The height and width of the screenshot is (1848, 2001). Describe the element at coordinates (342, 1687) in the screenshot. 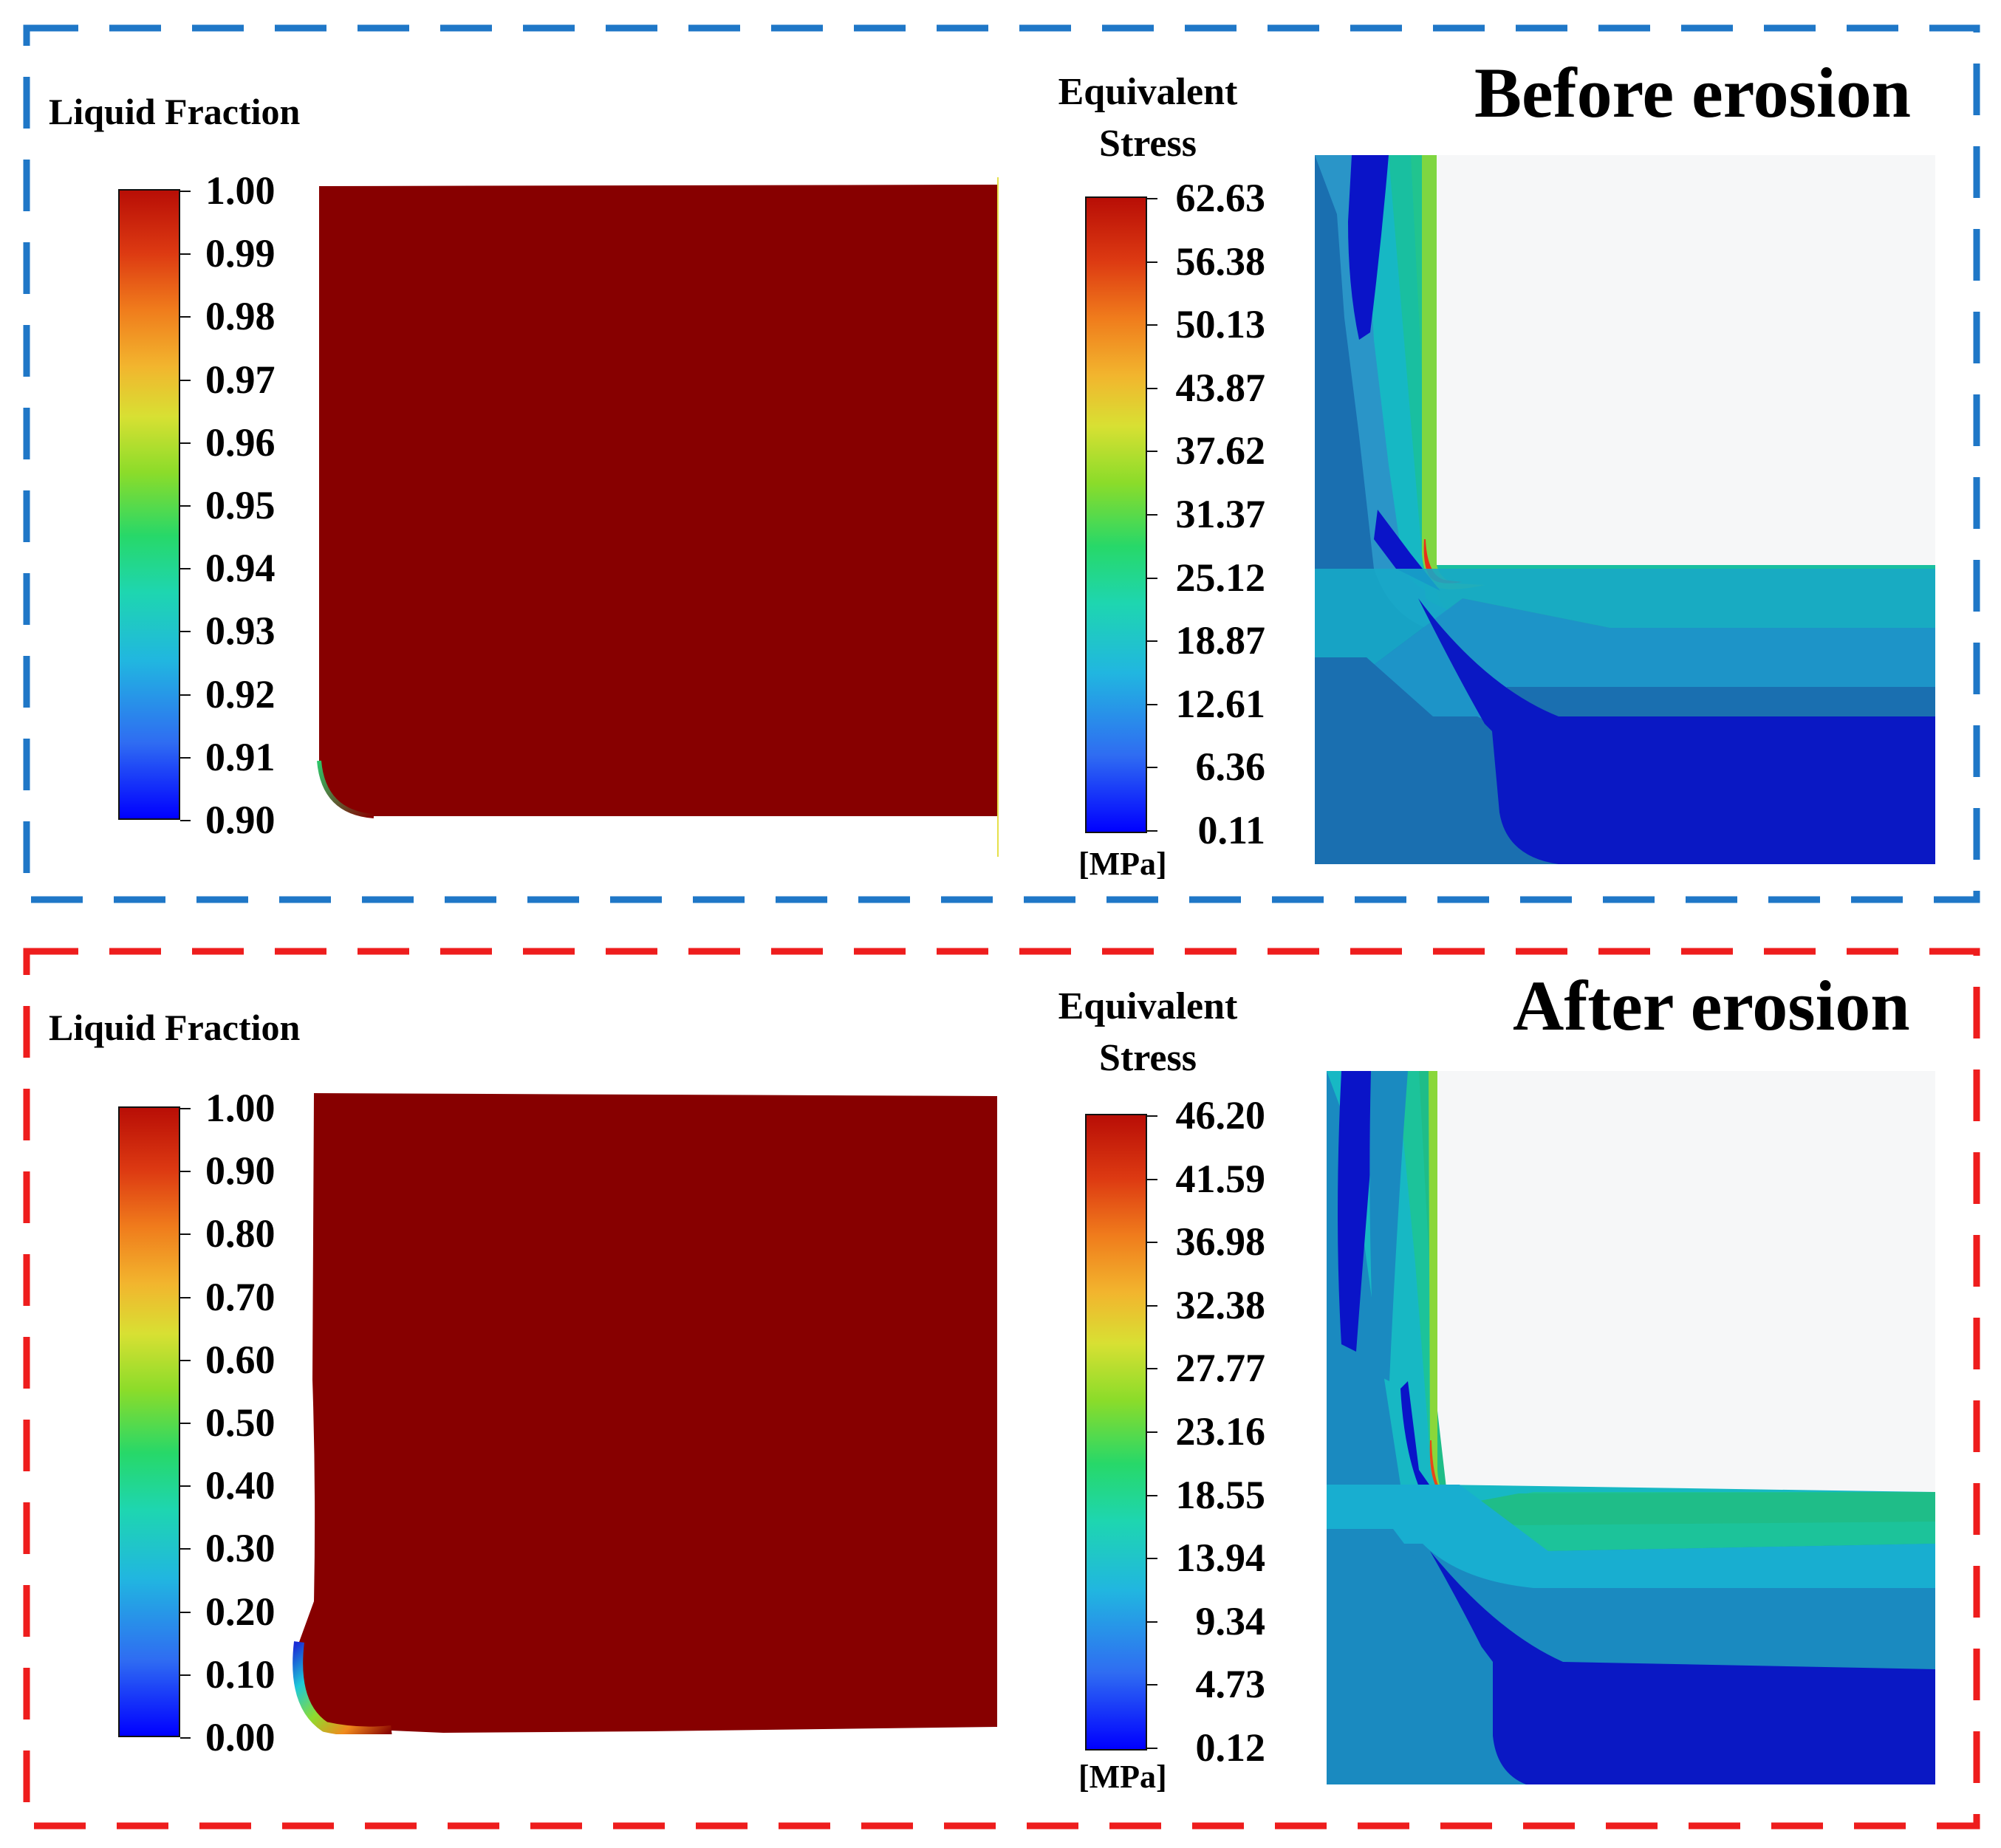

I see `after-eroded-corner` at that location.